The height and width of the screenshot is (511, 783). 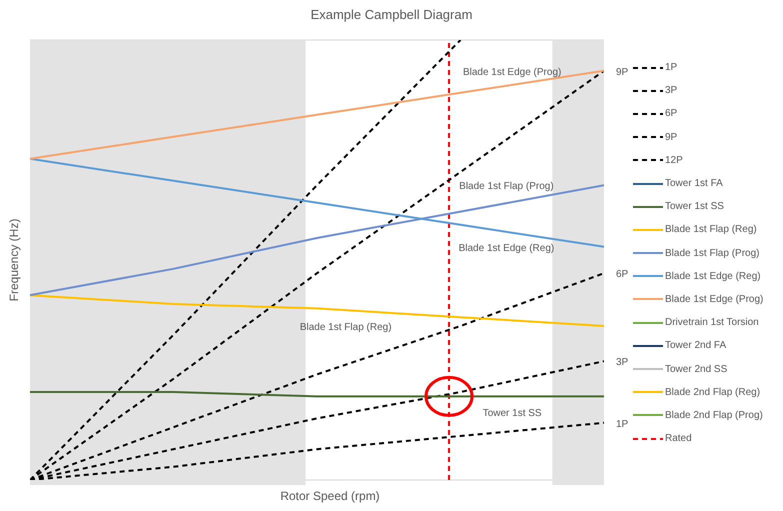 What do you see at coordinates (712, 322) in the screenshot?
I see `legend-label: Drivetrain 1st Torsion` at bounding box center [712, 322].